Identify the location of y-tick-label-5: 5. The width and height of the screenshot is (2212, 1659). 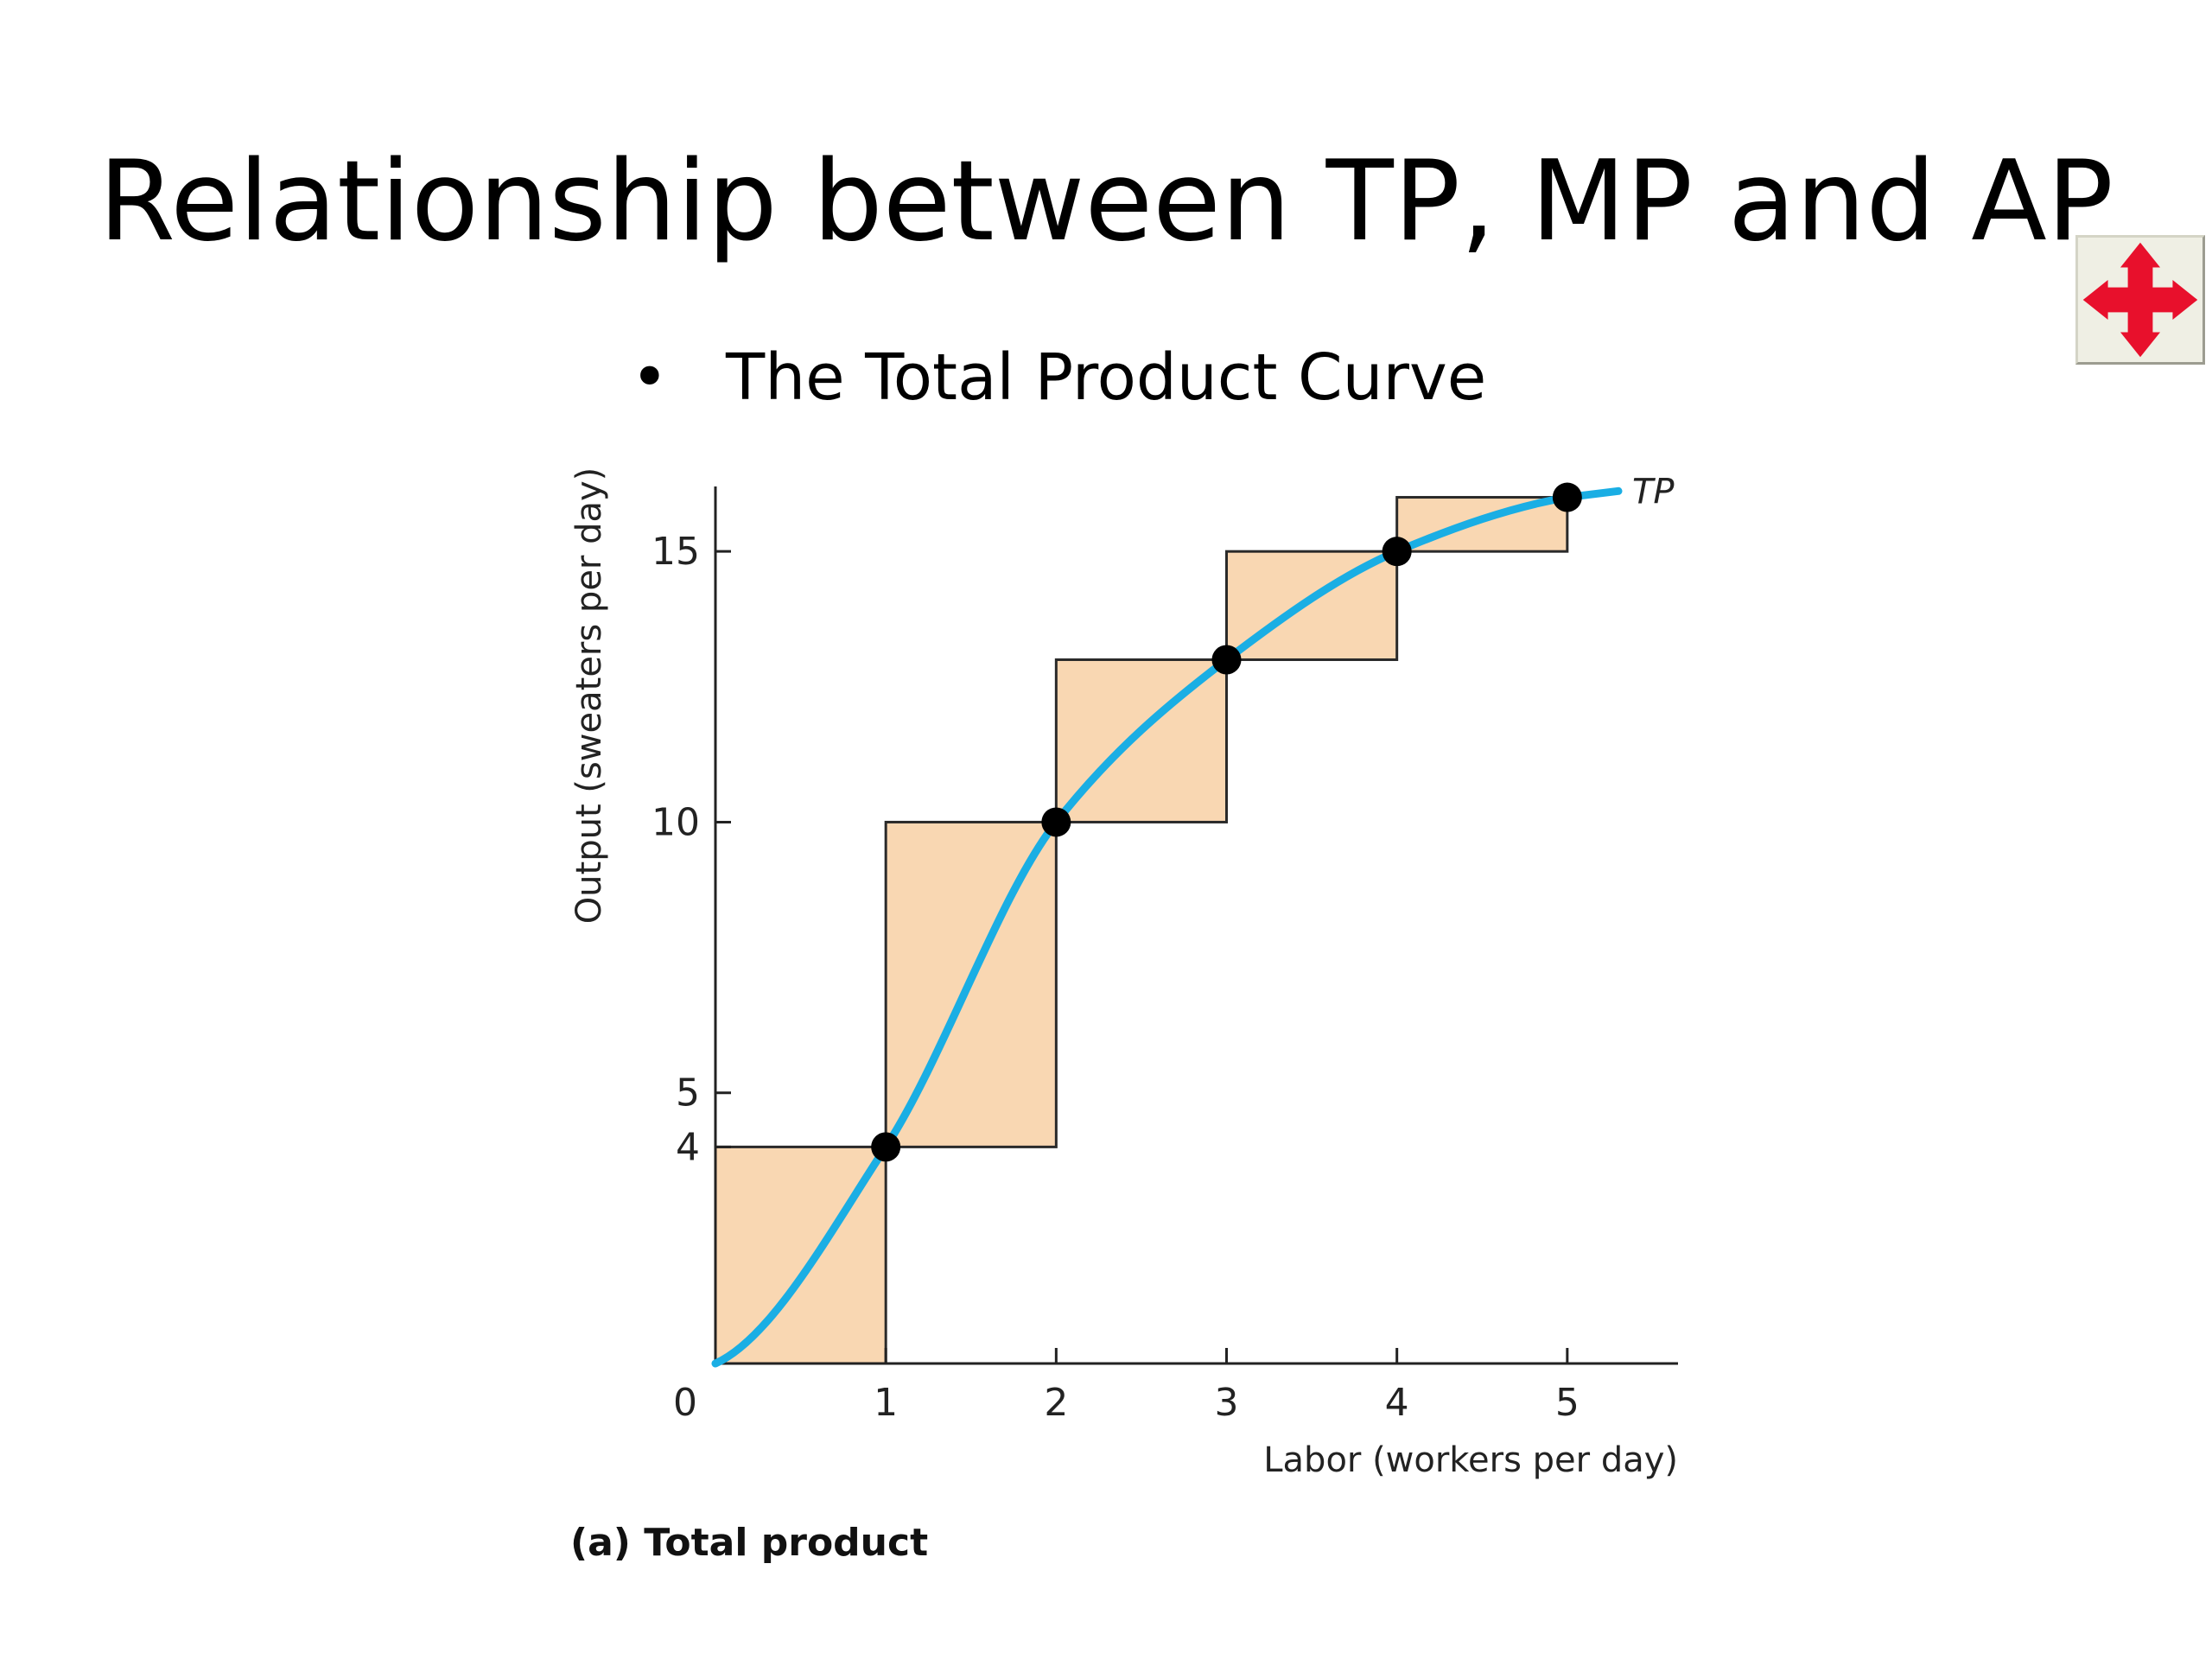
(688, 1093).